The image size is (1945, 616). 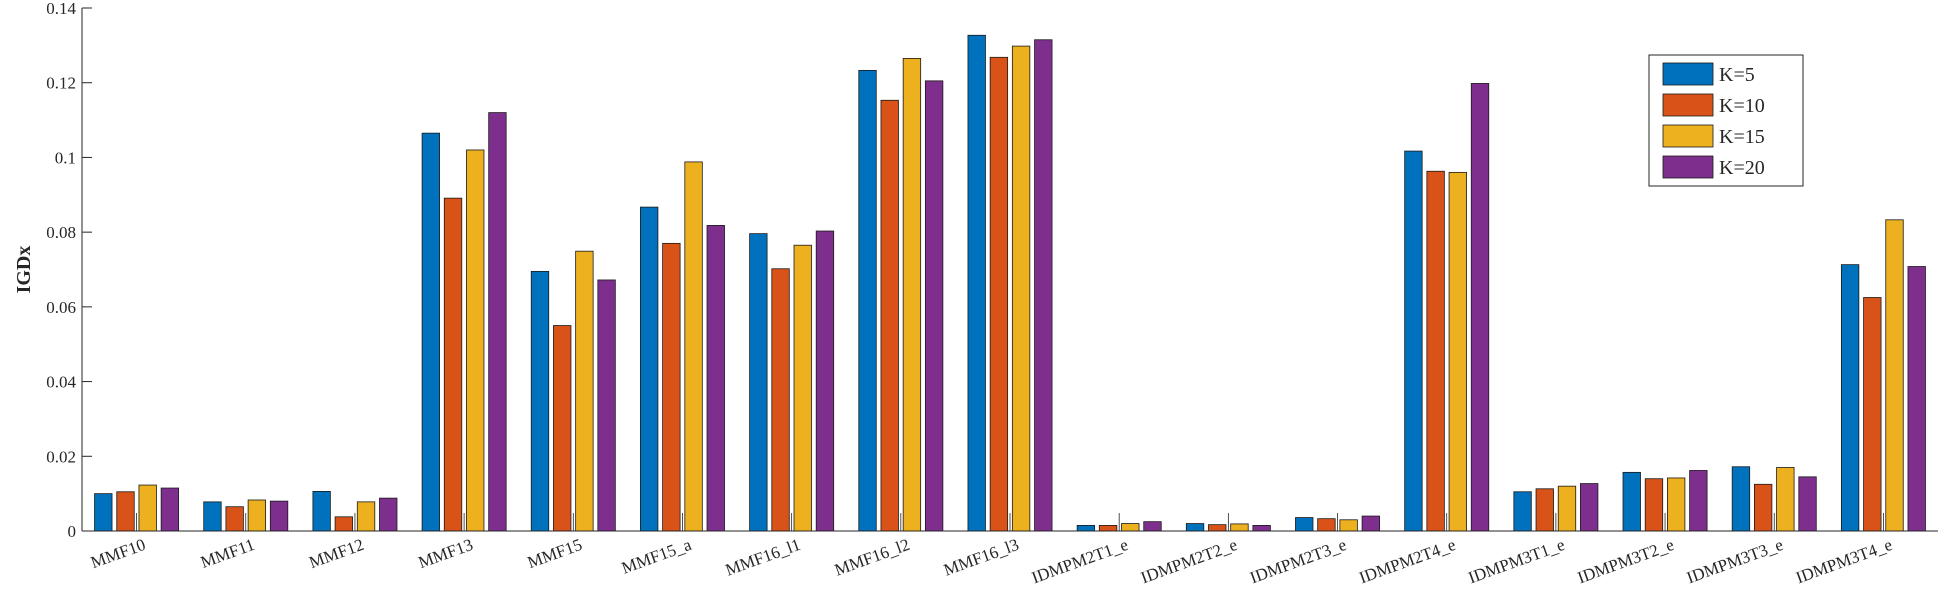 What do you see at coordinates (976, 283) in the screenshot?
I see `bar-MMF16_l3-K=5` at bounding box center [976, 283].